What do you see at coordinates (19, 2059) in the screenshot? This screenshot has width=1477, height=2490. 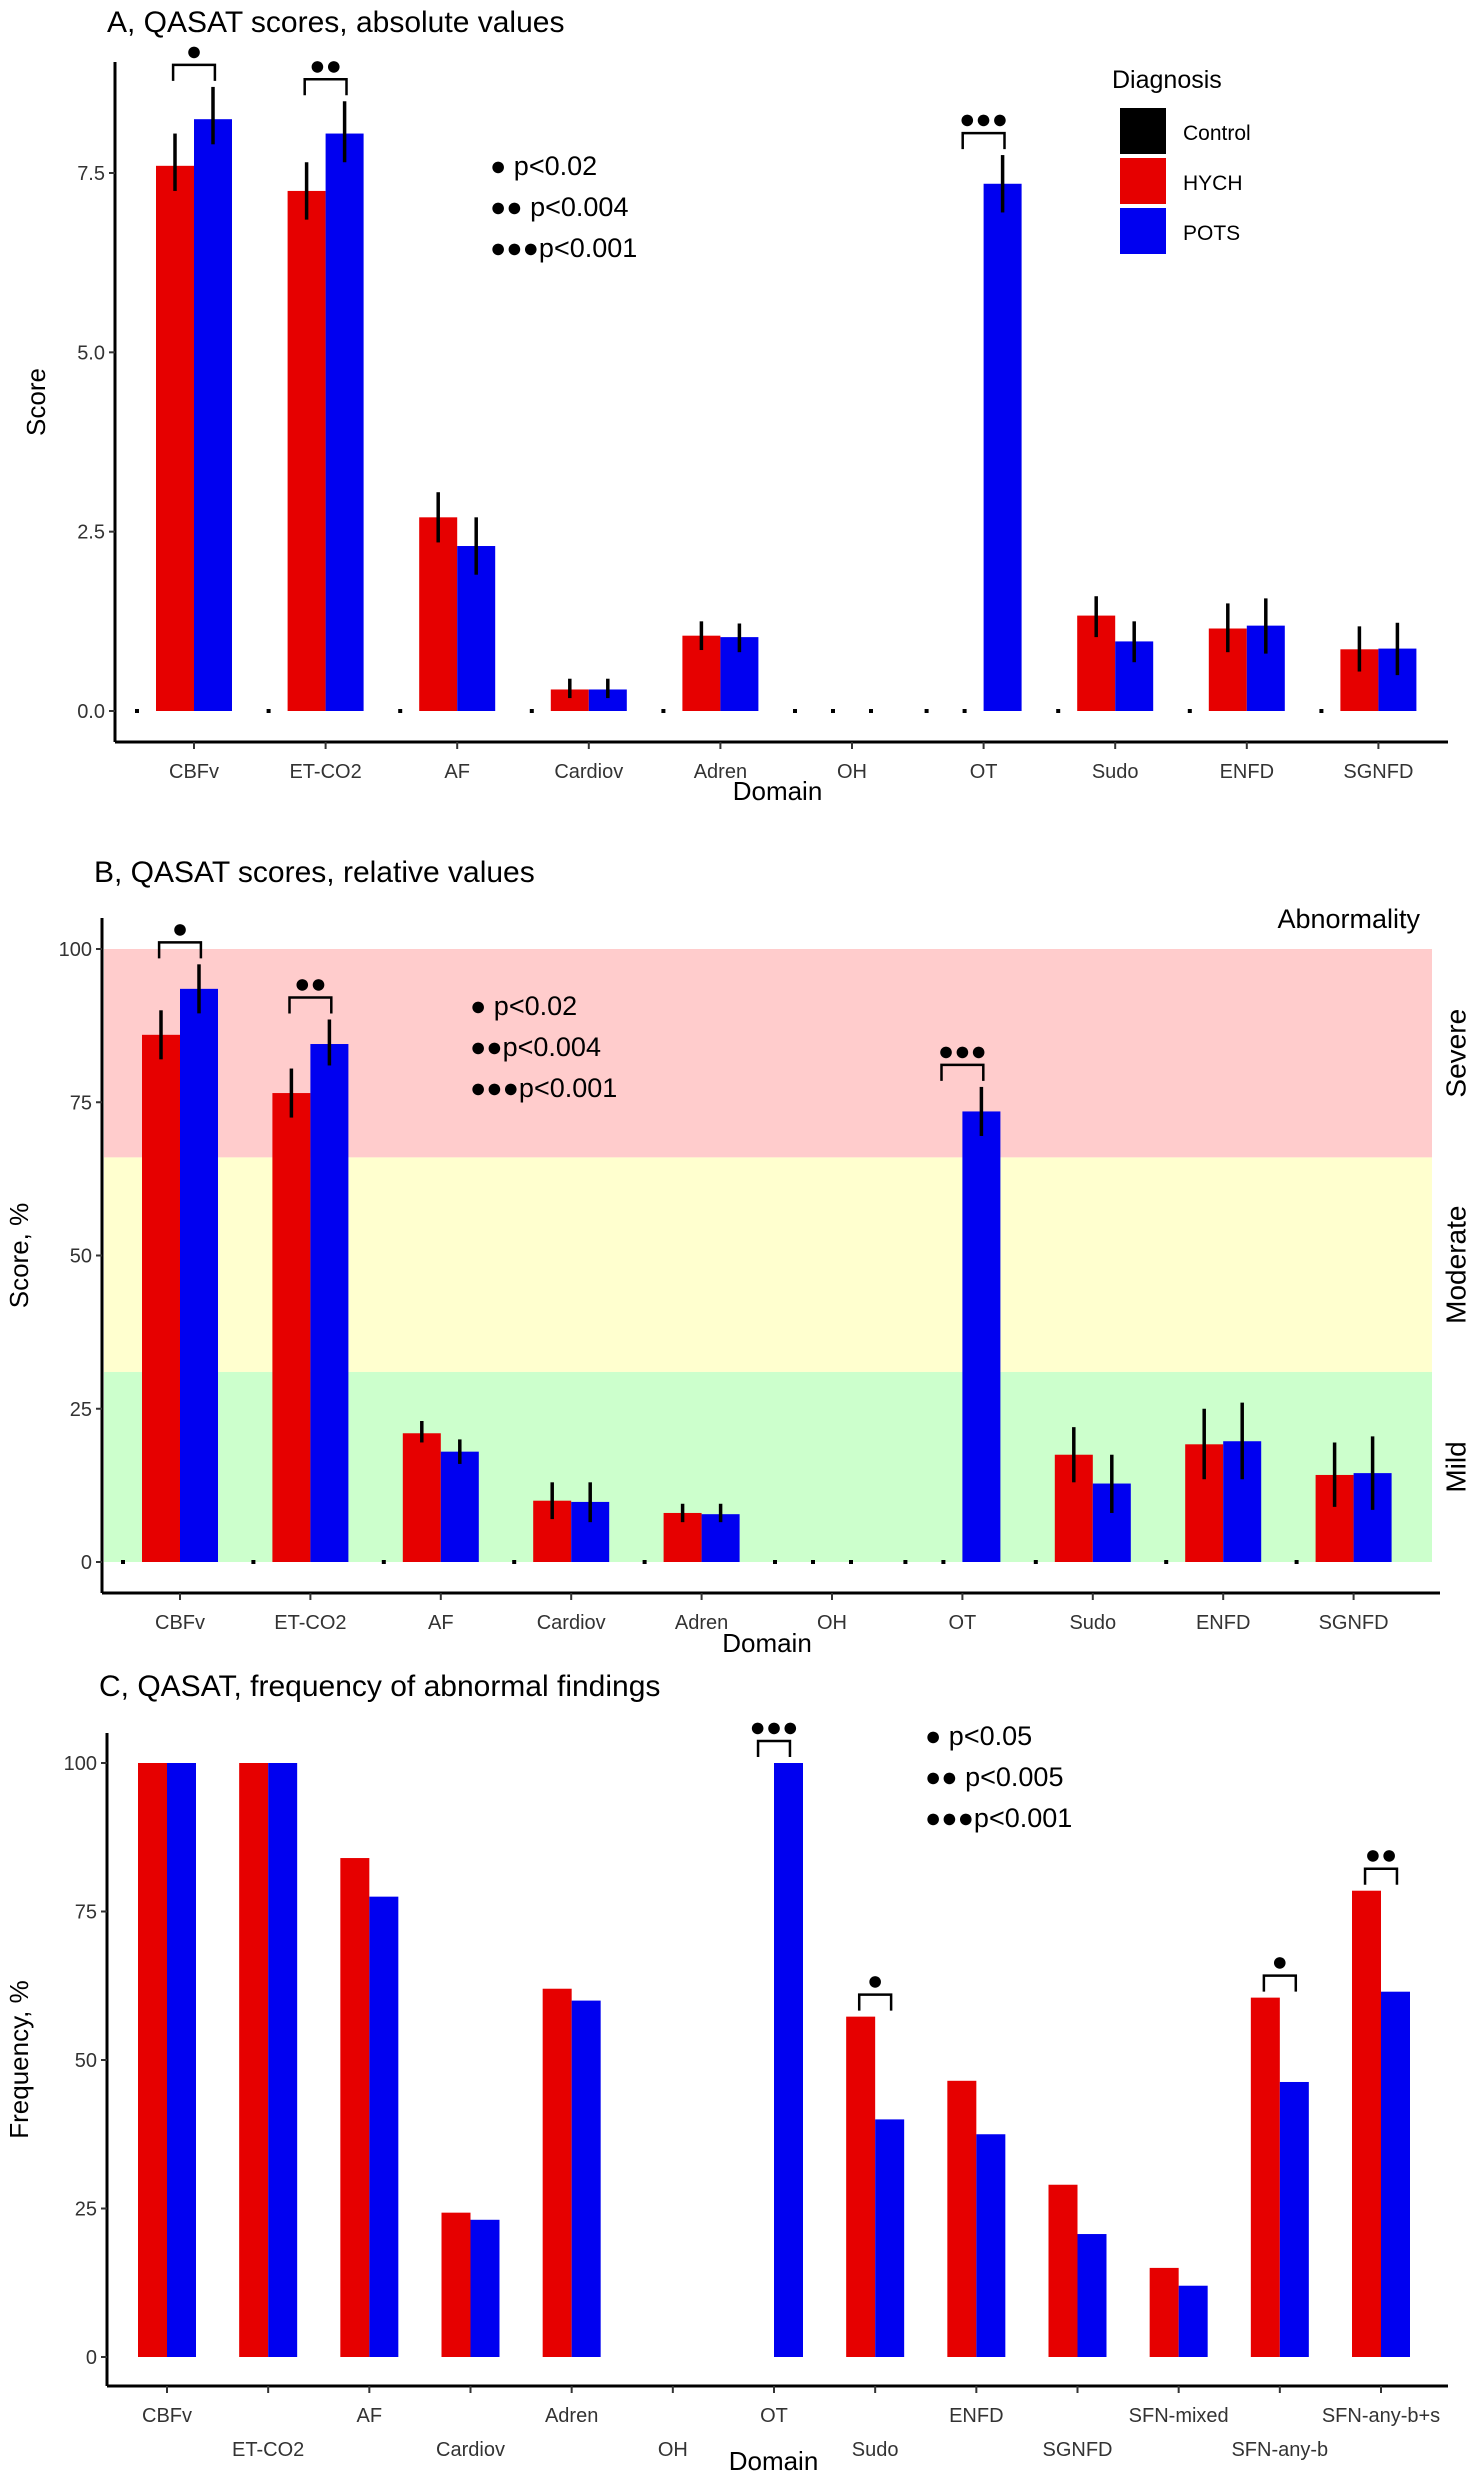 I see `y-axis-label: Frequency, %` at bounding box center [19, 2059].